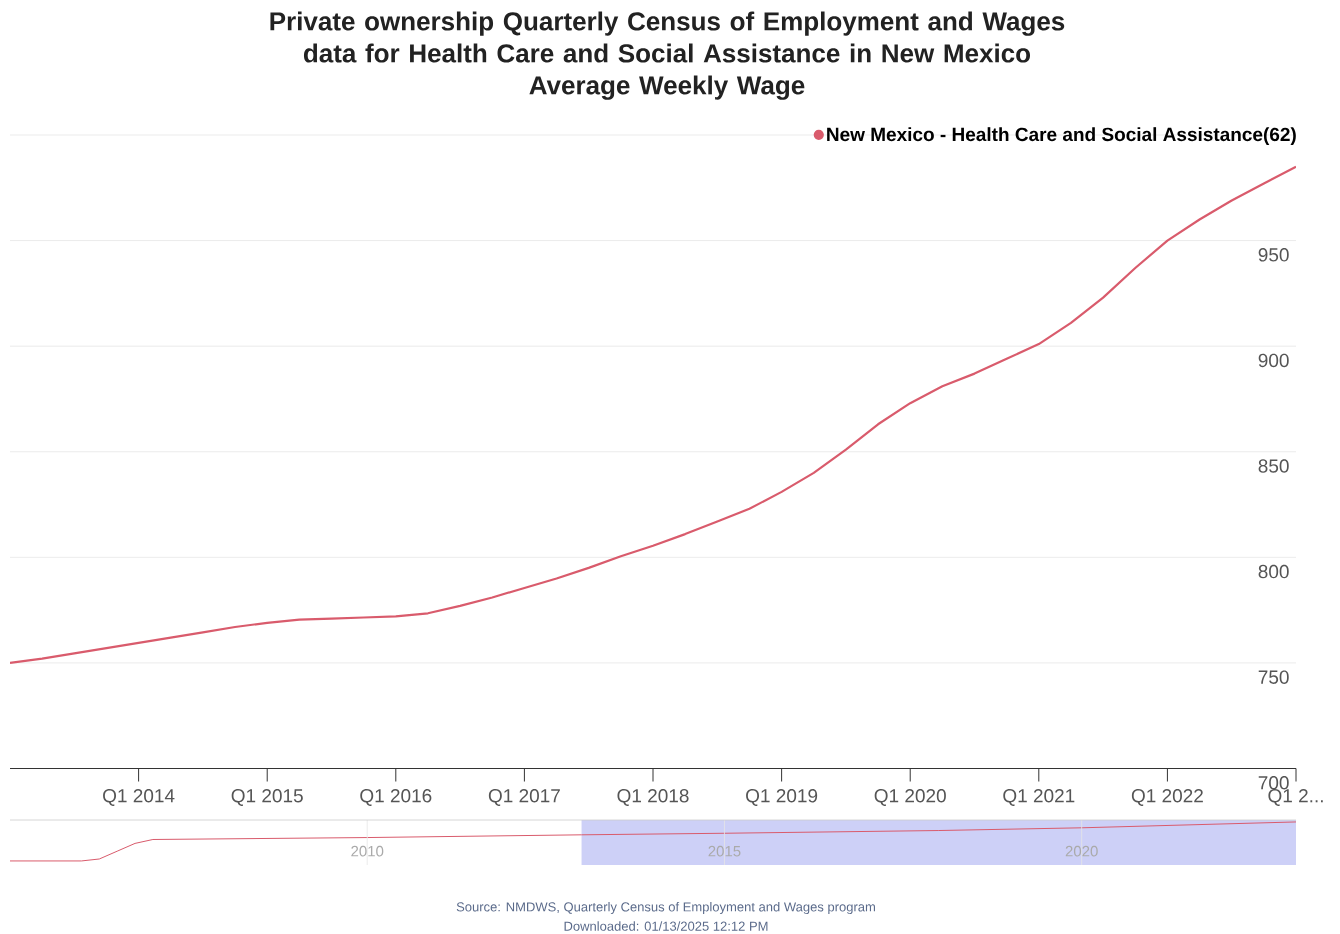 The width and height of the screenshot is (1340, 934). Describe the element at coordinates (782, 797) in the screenshot. I see `x-tick-label: Q1 2019` at that location.